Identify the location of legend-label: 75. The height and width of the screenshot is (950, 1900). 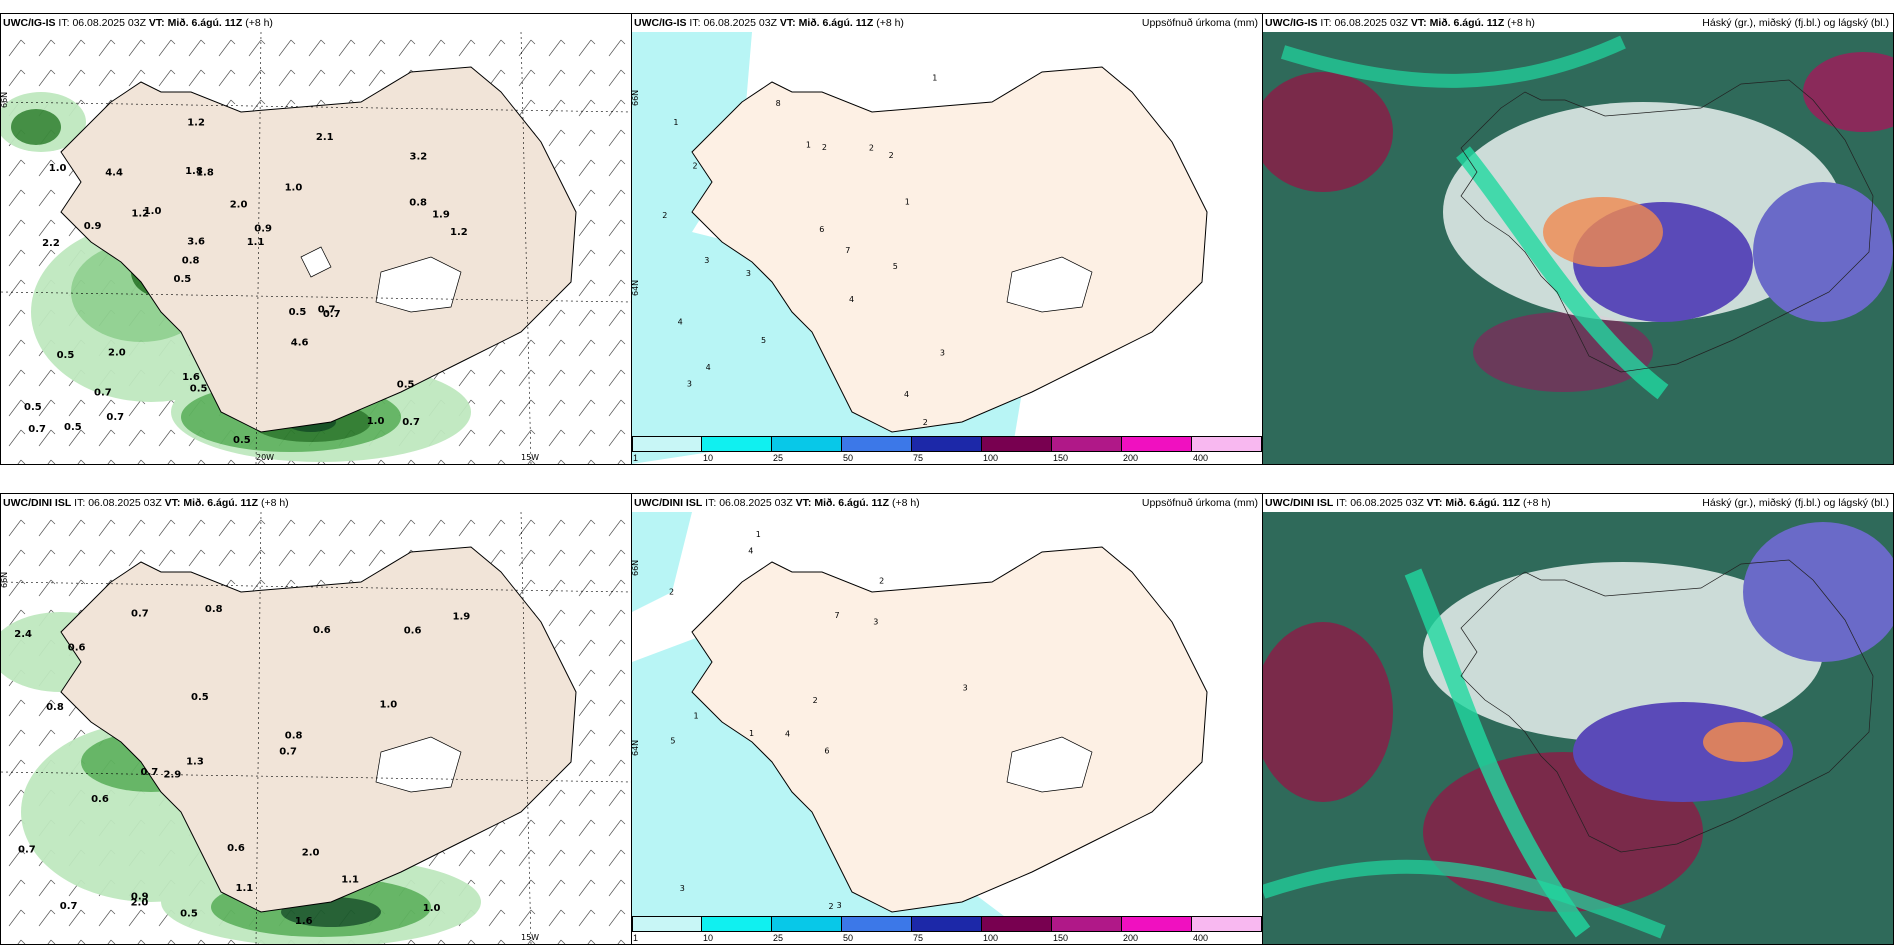
(918, 938).